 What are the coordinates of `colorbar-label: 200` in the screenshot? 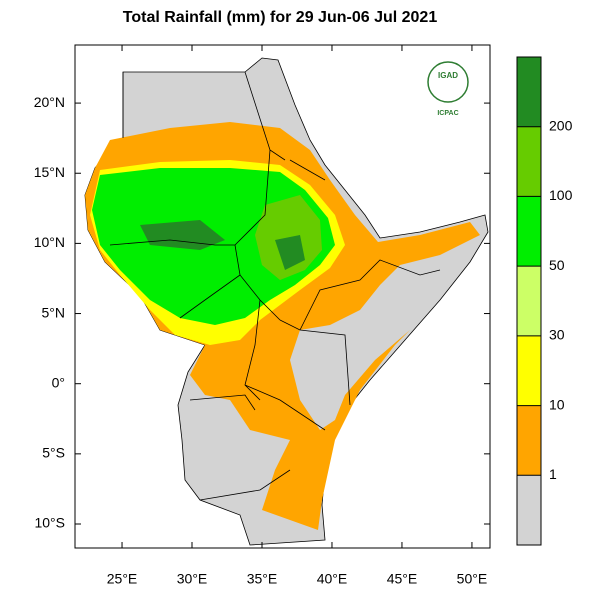 It's located at (561, 125).